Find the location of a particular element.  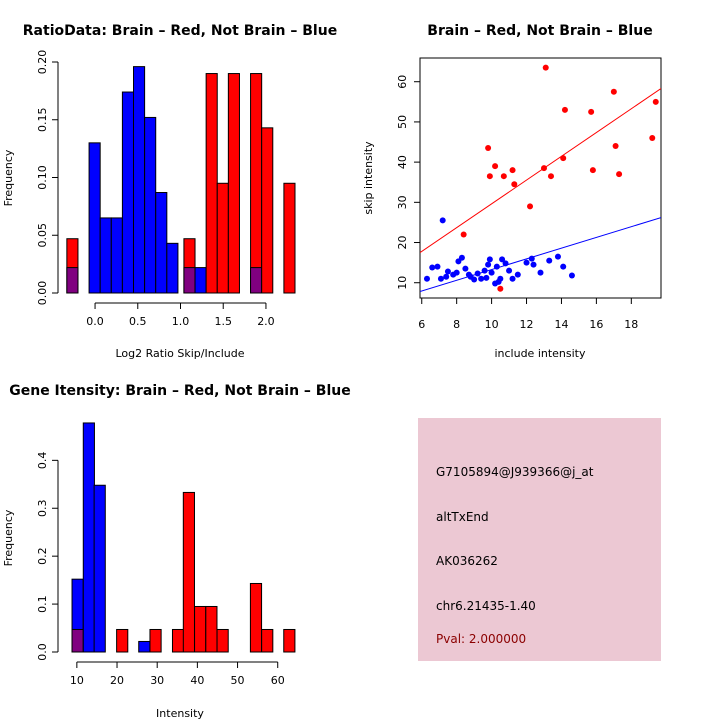

intensity-x-tick-label: 50 is located at coordinates (238, 680).